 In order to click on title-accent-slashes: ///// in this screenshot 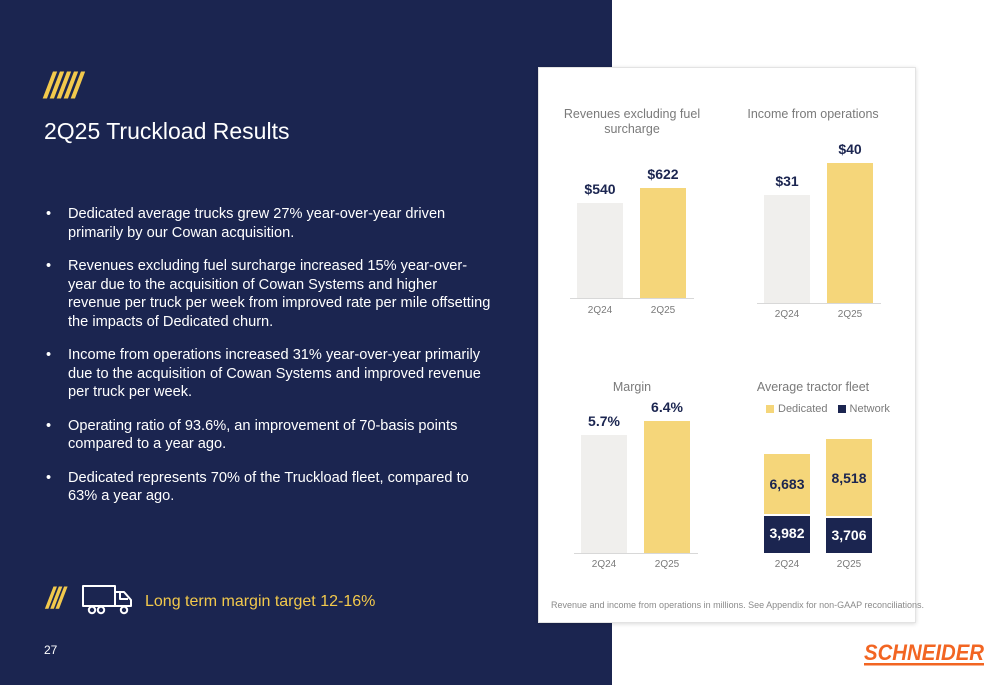, I will do `click(63, 85)`.